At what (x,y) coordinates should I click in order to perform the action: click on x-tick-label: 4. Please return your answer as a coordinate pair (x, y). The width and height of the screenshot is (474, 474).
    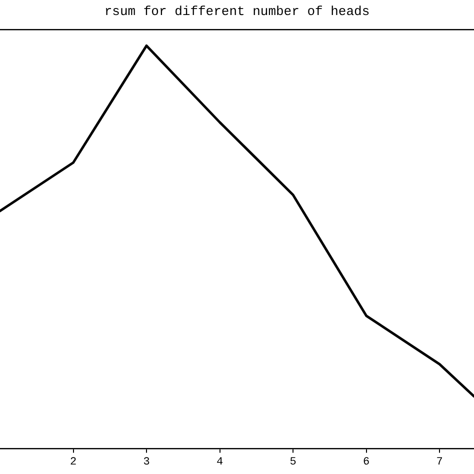
    Looking at the image, I should click on (220, 462).